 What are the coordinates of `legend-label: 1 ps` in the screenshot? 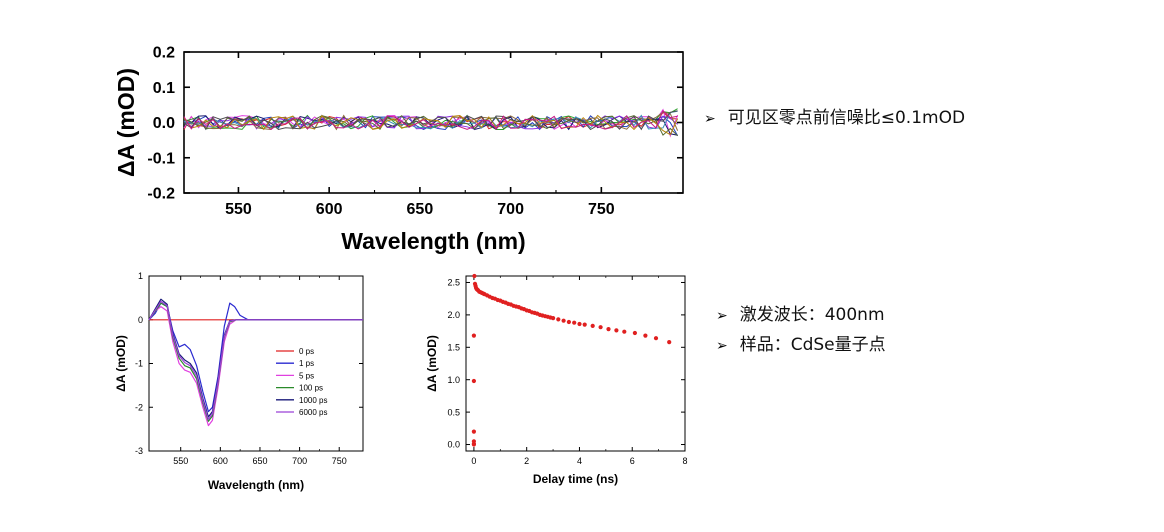 It's located at (306, 363).